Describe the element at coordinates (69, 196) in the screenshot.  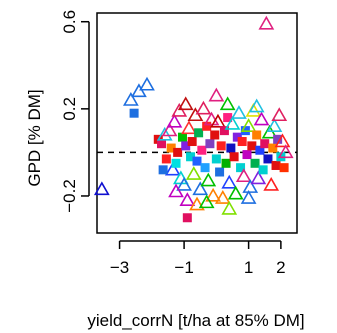
I see `y-tick-label: −0.2` at that location.